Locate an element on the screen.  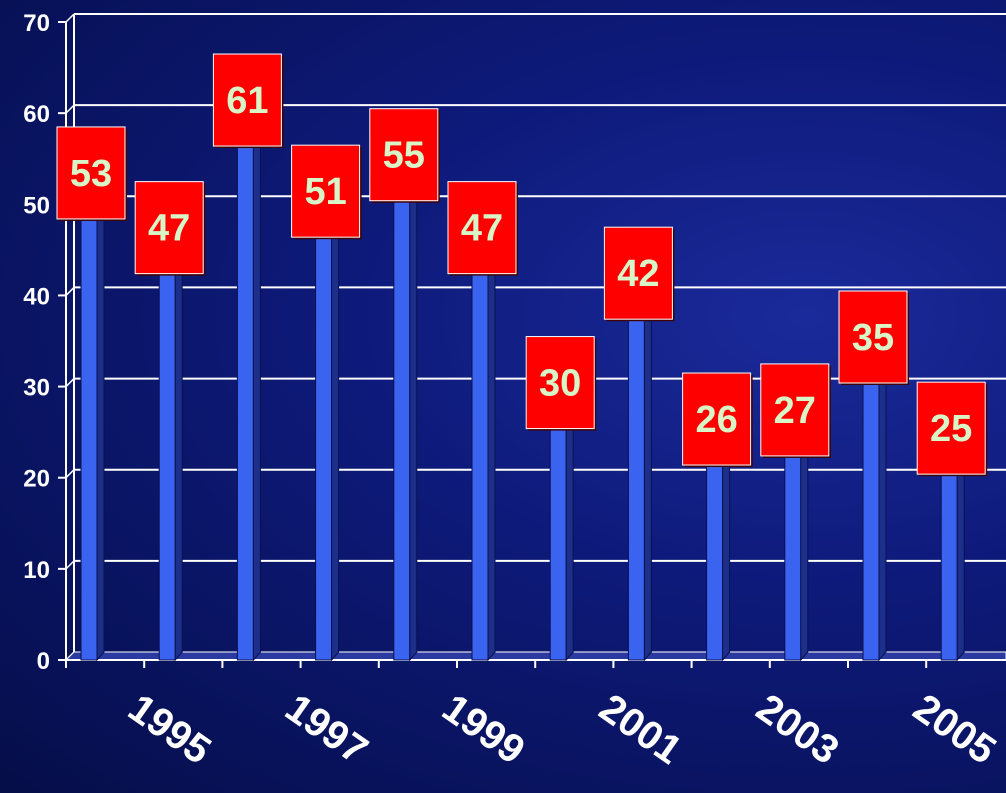
data-label: 42 is located at coordinates (638, 274).